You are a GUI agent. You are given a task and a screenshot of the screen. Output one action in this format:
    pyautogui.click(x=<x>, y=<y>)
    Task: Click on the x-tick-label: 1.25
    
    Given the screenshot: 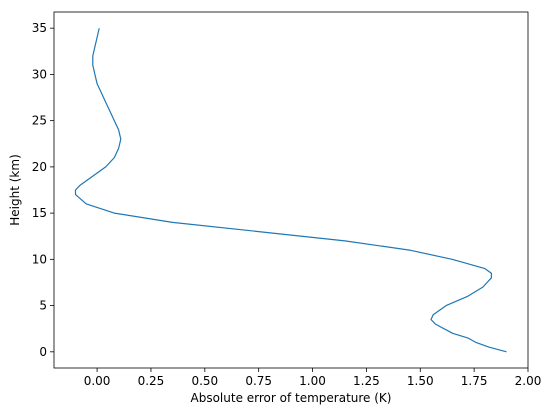 What is the action you would take?
    pyautogui.click(x=366, y=381)
    